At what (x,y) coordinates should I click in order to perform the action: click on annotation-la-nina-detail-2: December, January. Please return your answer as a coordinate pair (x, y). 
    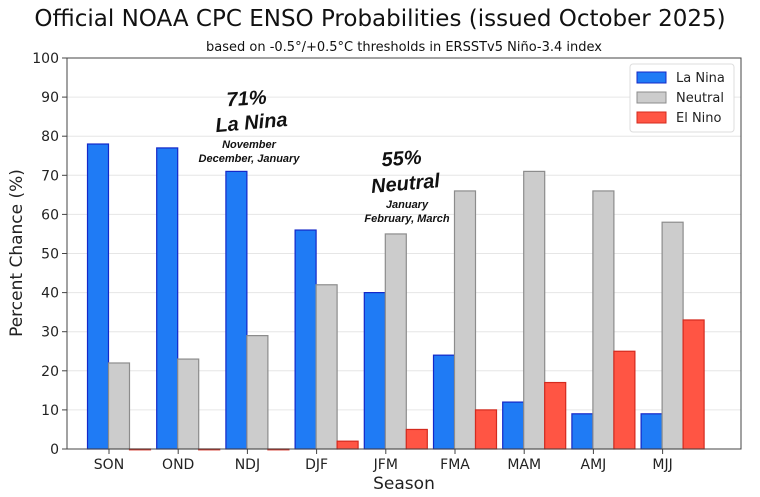
    Looking at the image, I should click on (250, 159).